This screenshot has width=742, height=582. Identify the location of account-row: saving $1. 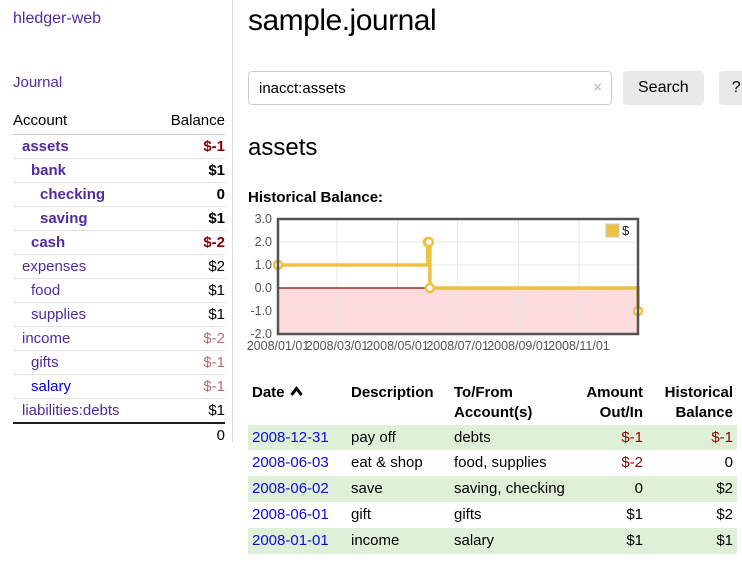
(119, 218).